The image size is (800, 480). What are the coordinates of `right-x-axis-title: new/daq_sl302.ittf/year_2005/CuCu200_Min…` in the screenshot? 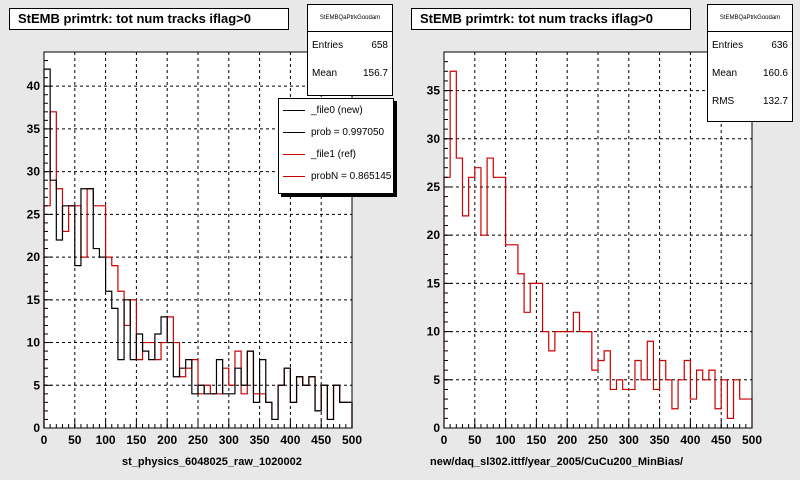 It's located at (557, 462).